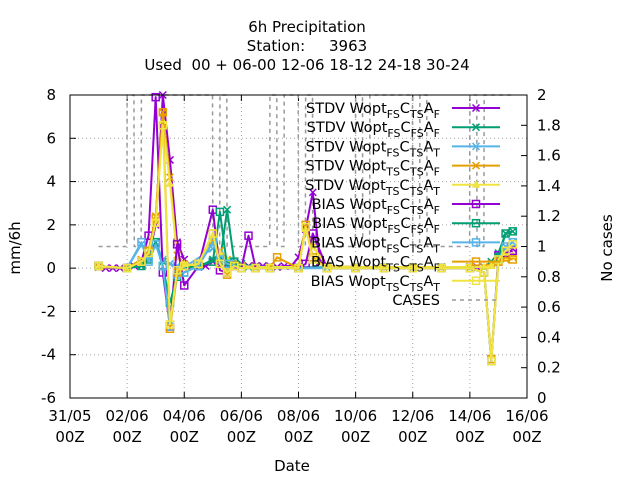 The image size is (640, 480). I want to click on y2-tick-label: 0.4, so click(549, 337).